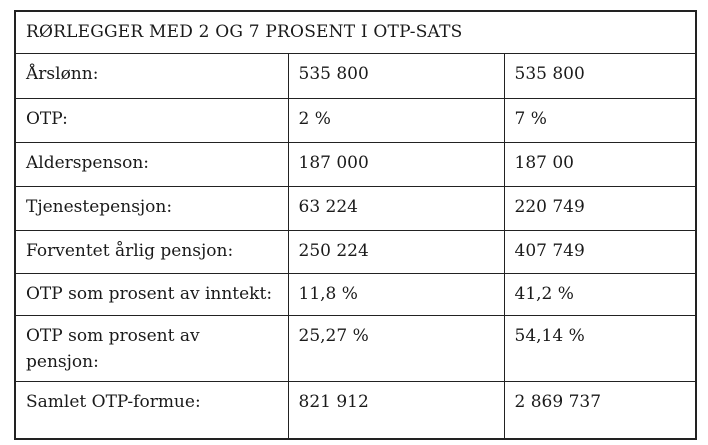  I want to click on value-7pct: 7 %, so click(600, 120).